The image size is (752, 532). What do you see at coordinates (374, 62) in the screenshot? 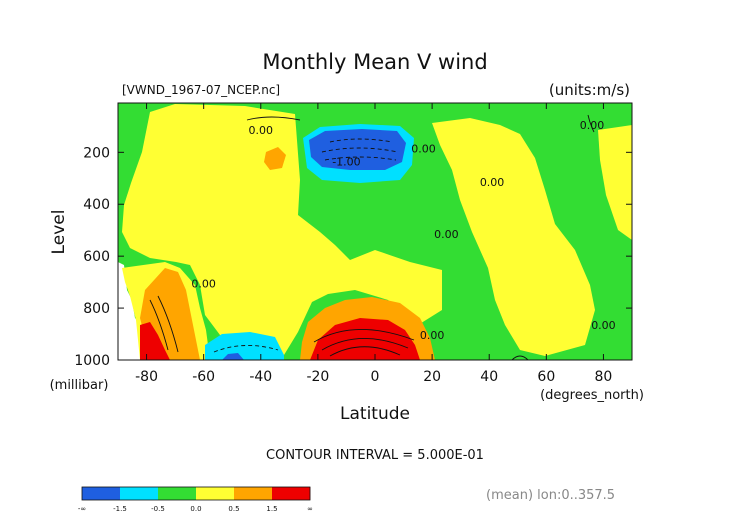
I see `chart-title: Monthly Mean V wind` at bounding box center [374, 62].